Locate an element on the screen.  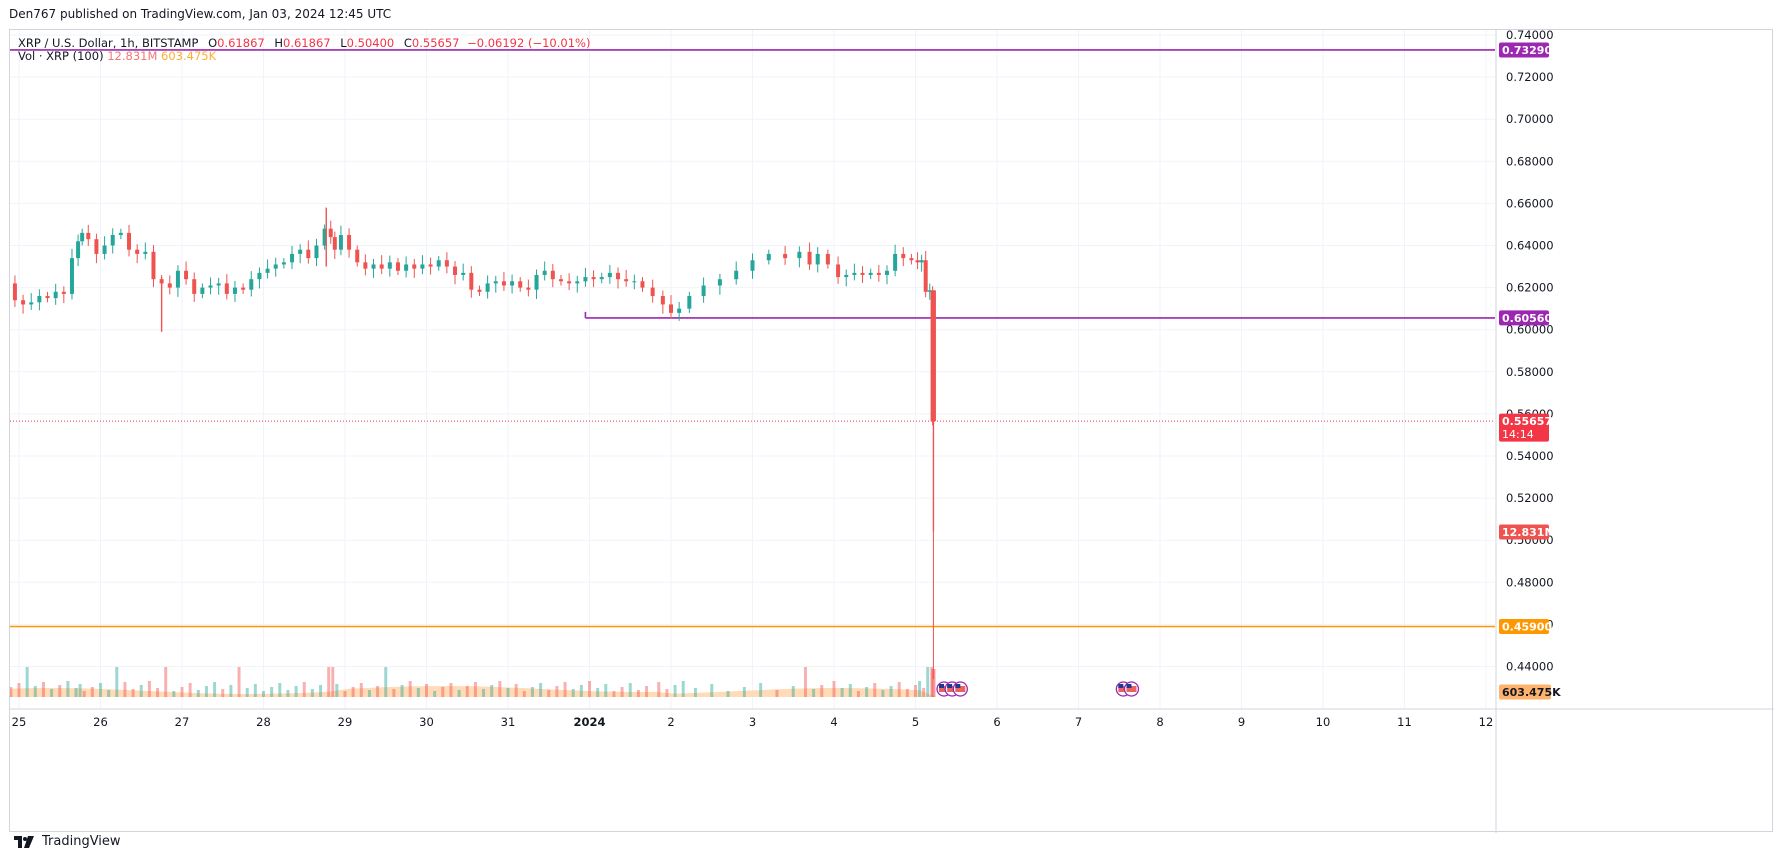
legend-volume-row: Vol · XRP (100) 12.831M 603.475K is located at coordinates (304, 56).